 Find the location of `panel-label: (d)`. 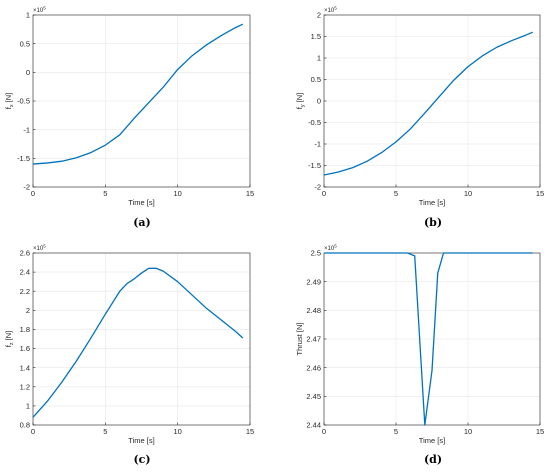

panel-label: (d) is located at coordinates (433, 459).